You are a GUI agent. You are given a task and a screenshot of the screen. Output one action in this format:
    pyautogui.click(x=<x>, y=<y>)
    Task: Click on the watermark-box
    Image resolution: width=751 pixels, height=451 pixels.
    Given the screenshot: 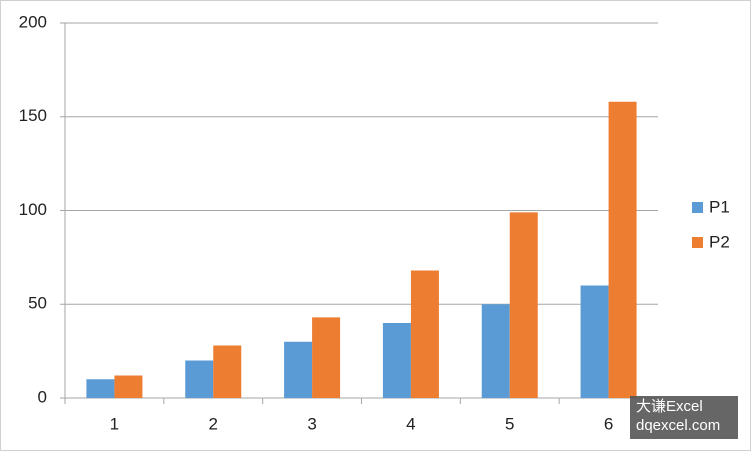 What is the action you would take?
    pyautogui.click(x=684, y=417)
    